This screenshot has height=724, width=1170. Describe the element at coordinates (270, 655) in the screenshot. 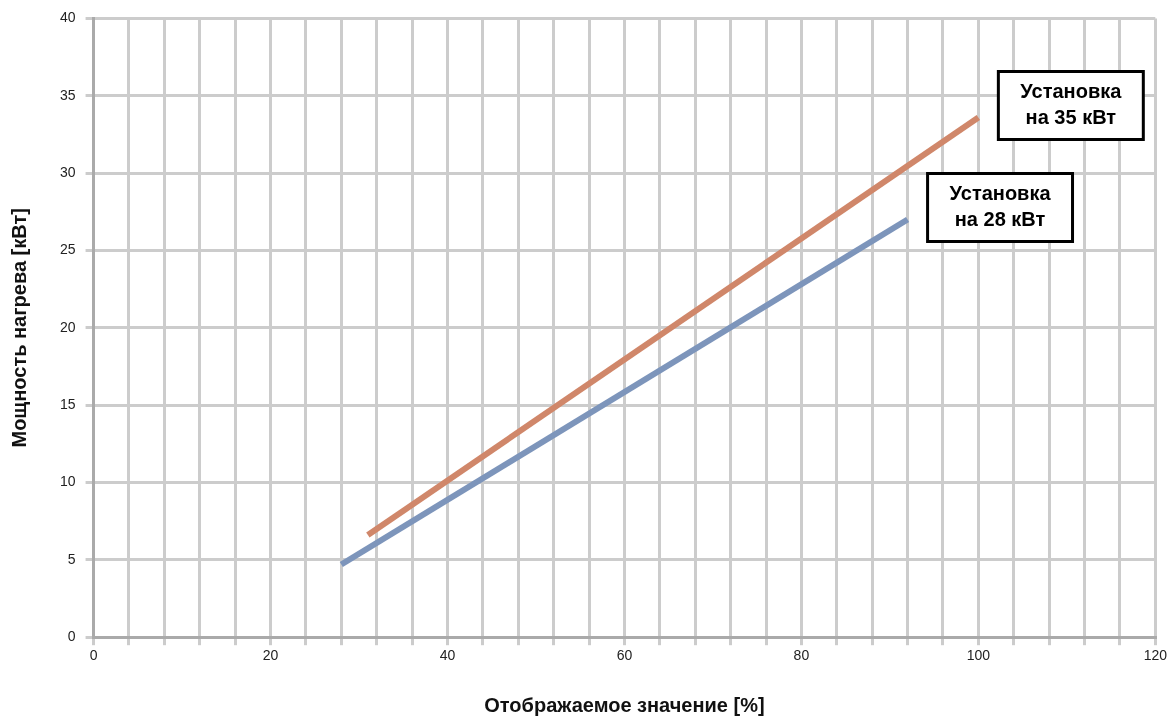

I see `x-tick-label: 20` at that location.